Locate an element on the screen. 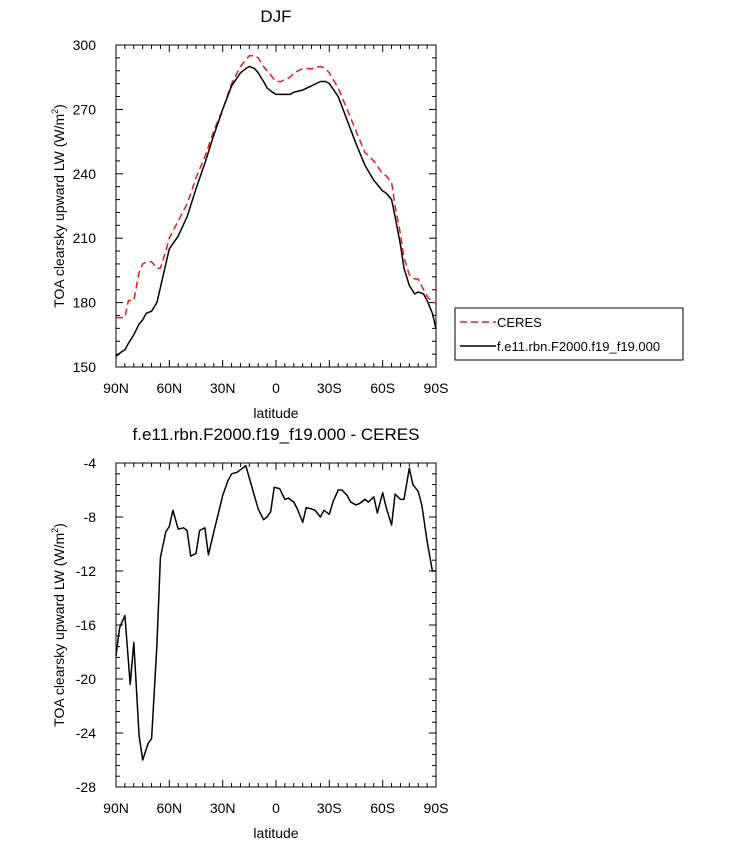 Image resolution: width=733 pixels, height=848 pixels. y-tick-label-bottom-4: -4 is located at coordinates (90, 463).